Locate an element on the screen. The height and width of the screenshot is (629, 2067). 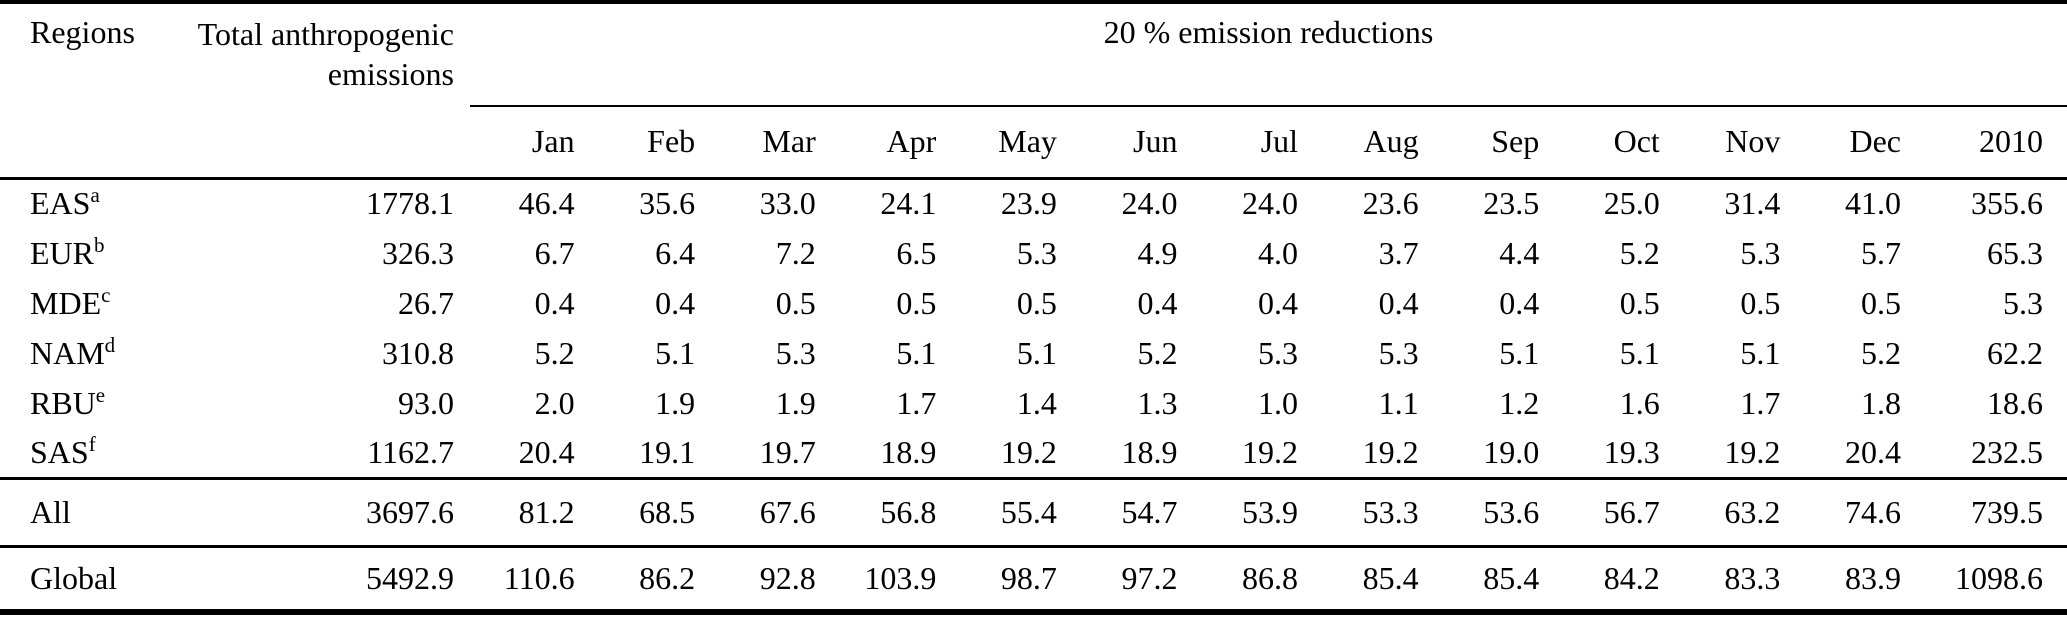
monthly-value: 23.5 is located at coordinates (1511, 203).